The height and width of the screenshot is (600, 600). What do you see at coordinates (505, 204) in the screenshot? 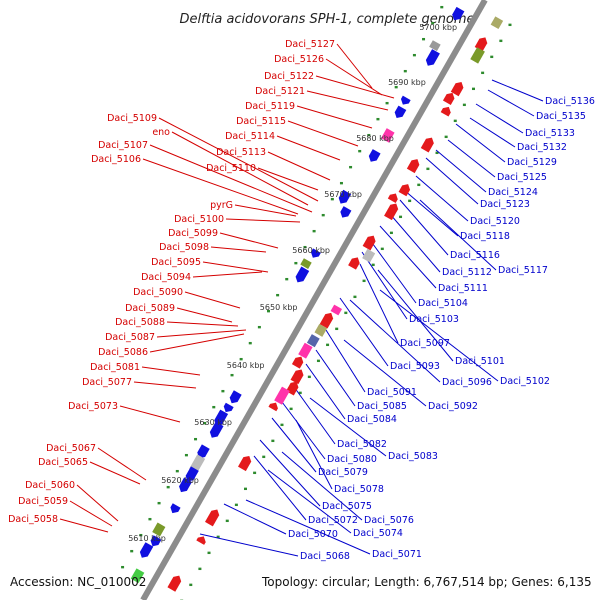
I see `gene-label-reverse: Daci_5123` at bounding box center [505, 204].